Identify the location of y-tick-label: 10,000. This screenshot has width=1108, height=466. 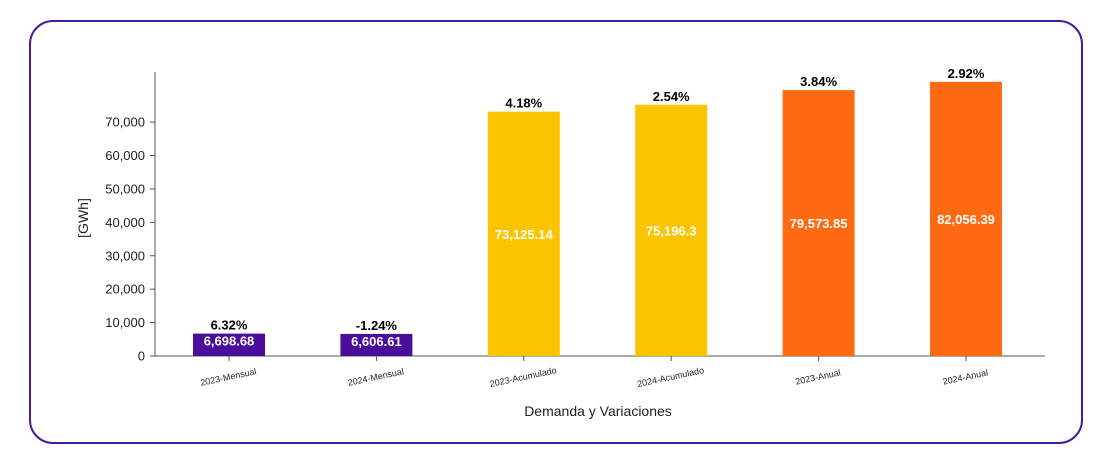
(125, 322).